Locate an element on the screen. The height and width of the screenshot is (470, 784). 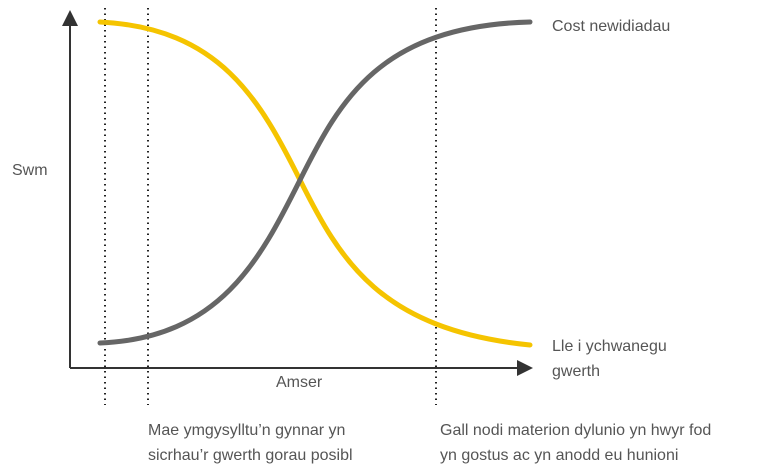
curve-label: Lle i ychwanegu is located at coordinates (609, 346).